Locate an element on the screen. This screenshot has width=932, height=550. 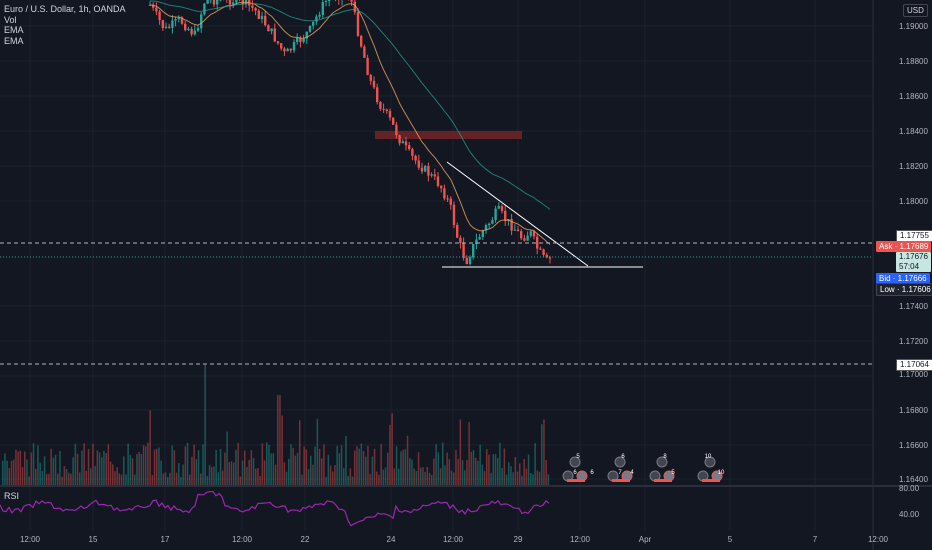
ema-indicator-label: EMA is located at coordinates (14, 30).